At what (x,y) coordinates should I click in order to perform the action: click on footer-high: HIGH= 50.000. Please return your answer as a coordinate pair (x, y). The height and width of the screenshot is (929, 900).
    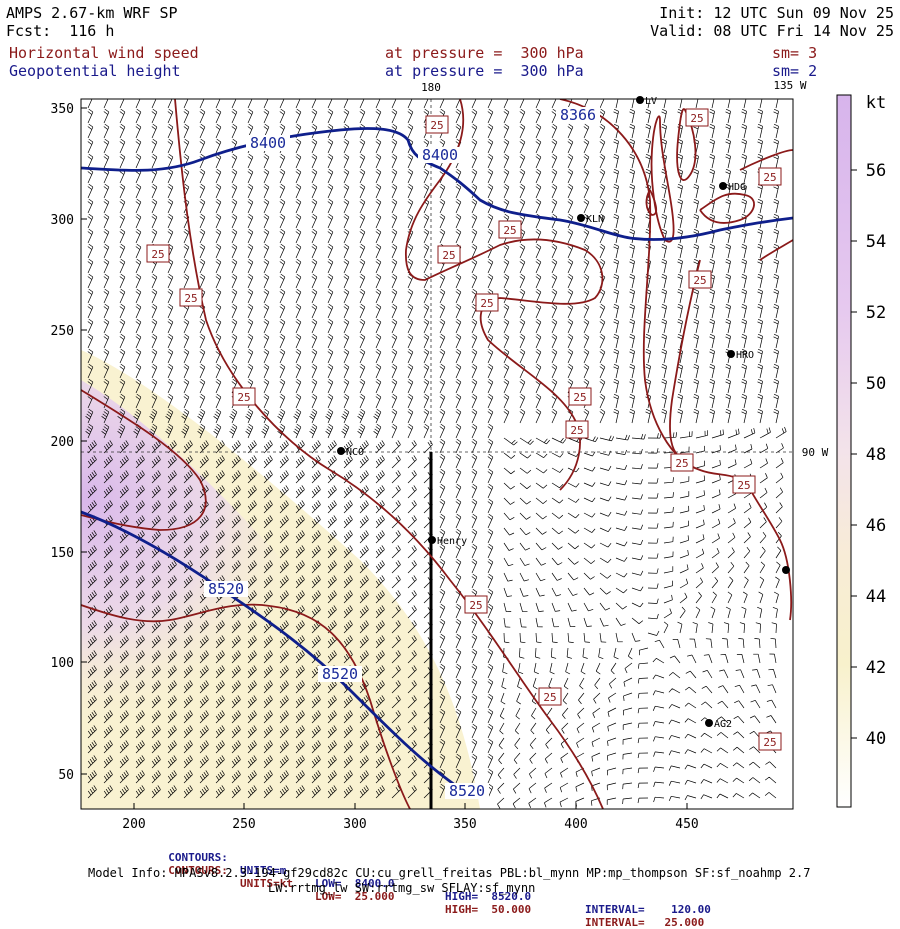
    Looking at the image, I should click on (488, 909).